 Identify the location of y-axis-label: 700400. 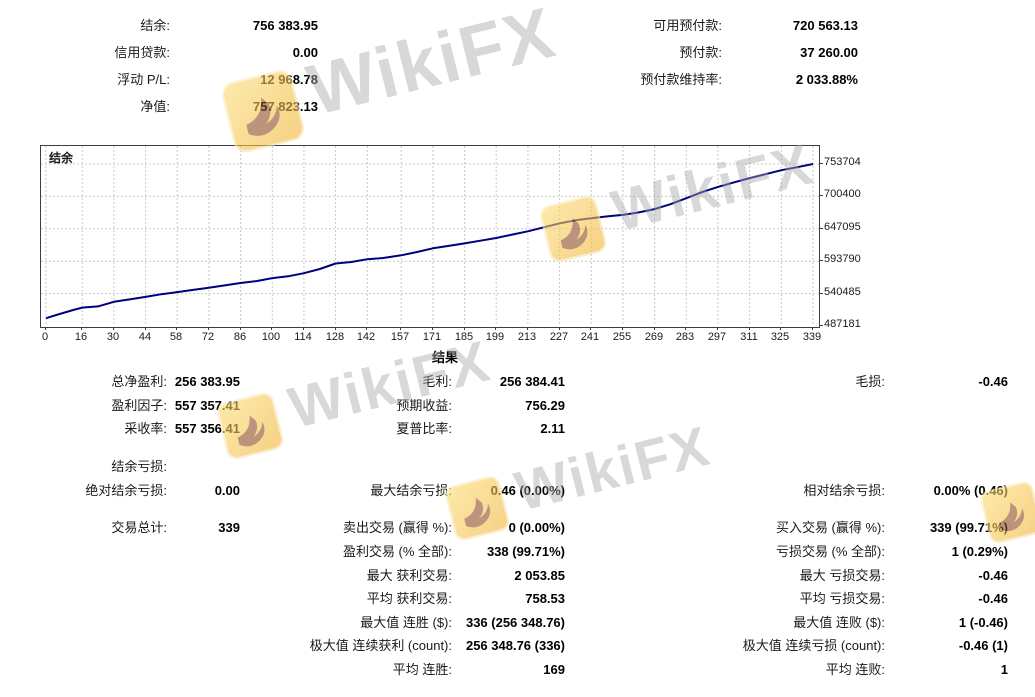
(842, 194).